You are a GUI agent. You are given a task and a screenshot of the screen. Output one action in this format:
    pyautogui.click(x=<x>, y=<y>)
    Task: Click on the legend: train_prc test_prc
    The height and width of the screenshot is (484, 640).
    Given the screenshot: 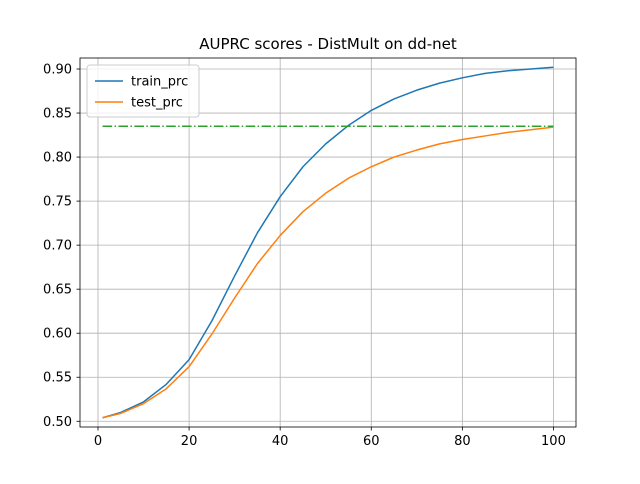 What is the action you would take?
    pyautogui.click(x=143, y=91)
    